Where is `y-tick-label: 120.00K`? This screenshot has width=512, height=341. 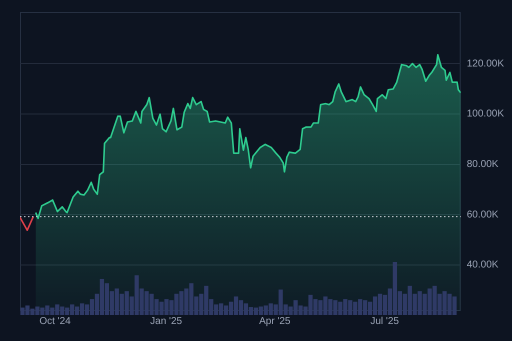
y-tick-label: 120.00K is located at coordinates (485, 64).